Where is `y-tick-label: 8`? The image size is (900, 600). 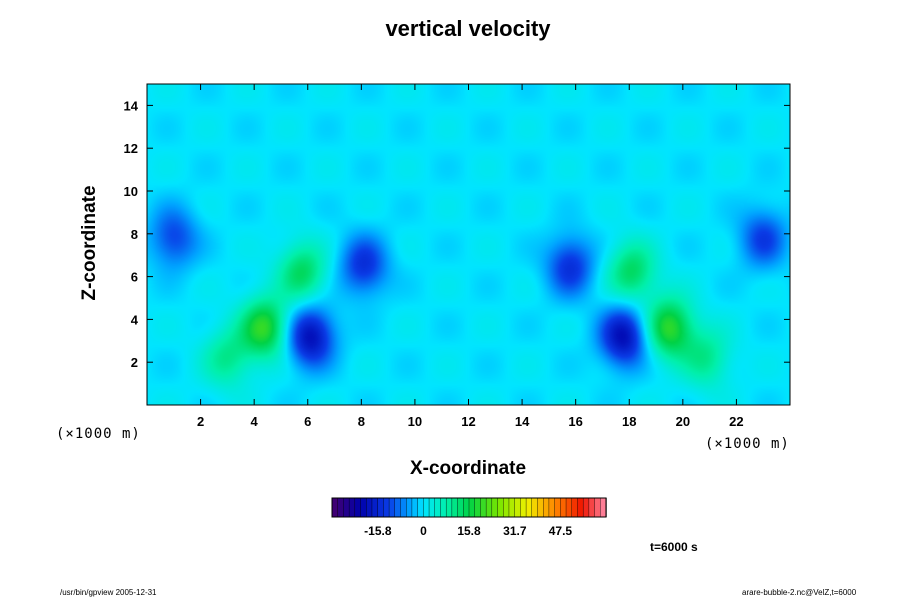
y-tick-label: 8 is located at coordinates (134, 234).